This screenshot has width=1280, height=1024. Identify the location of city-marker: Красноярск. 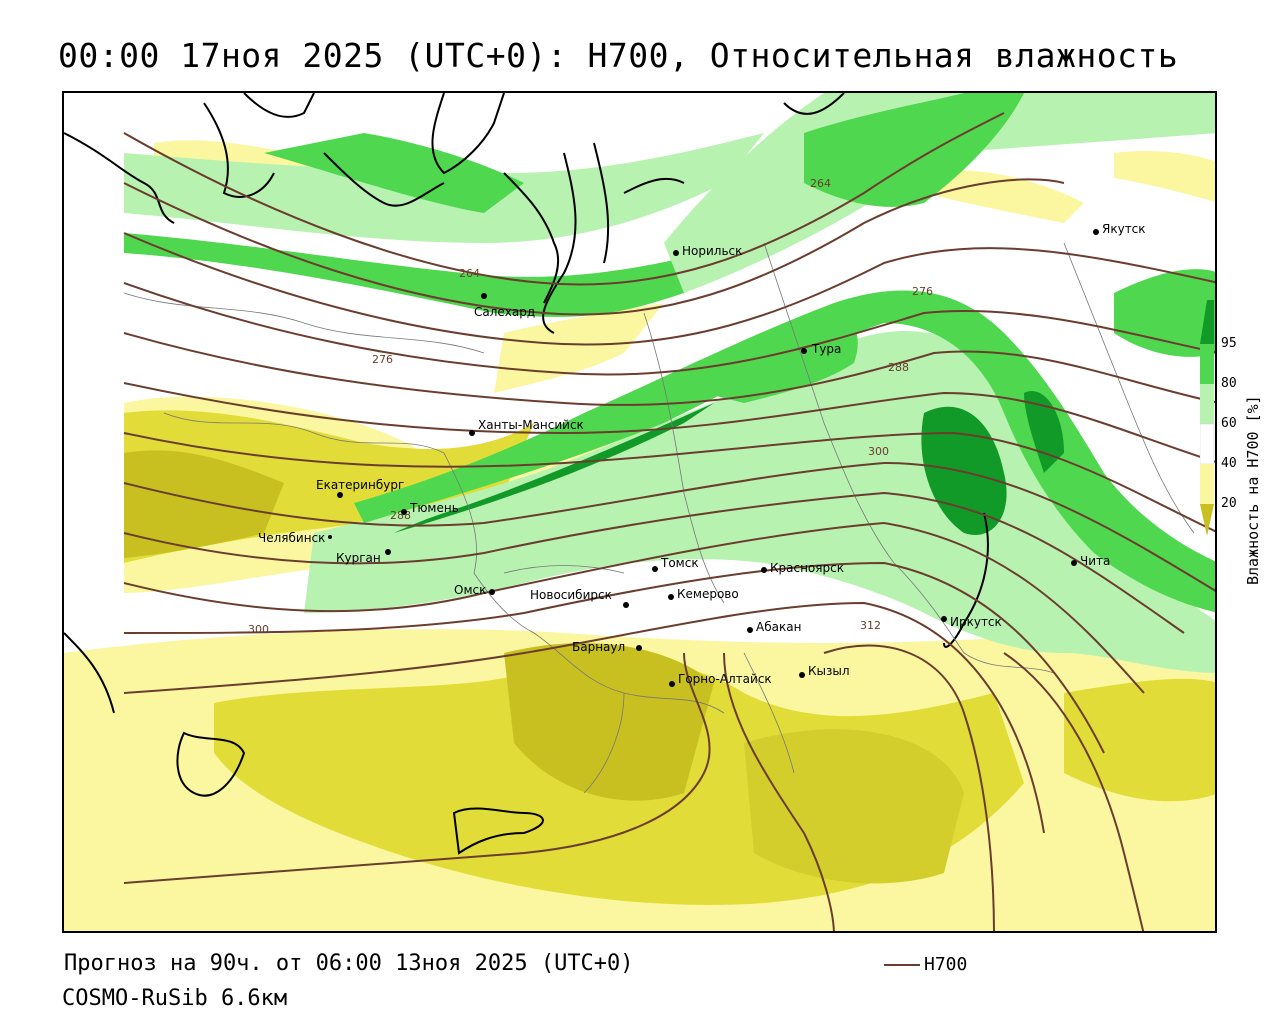
(802, 568).